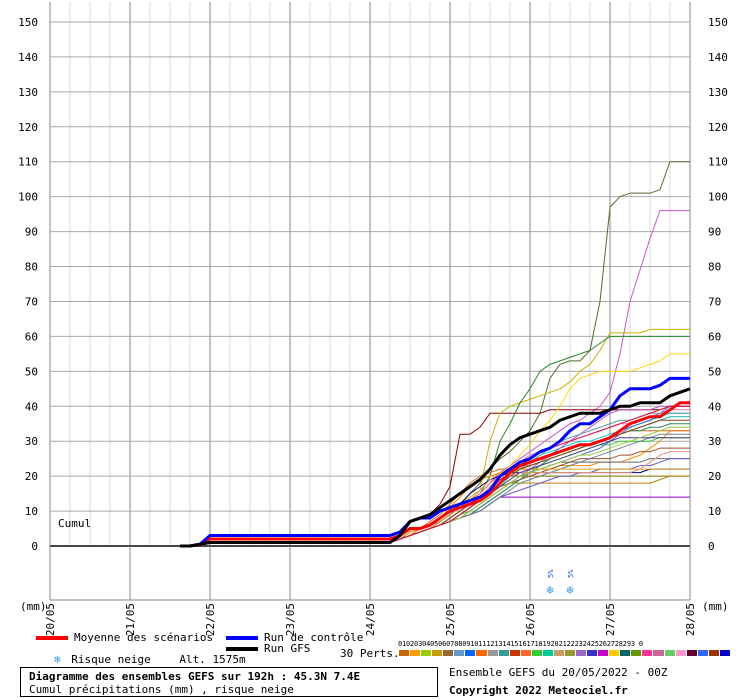 This screenshot has width=740, height=700. I want to click on y-tick-label-right: 40, so click(714, 406).